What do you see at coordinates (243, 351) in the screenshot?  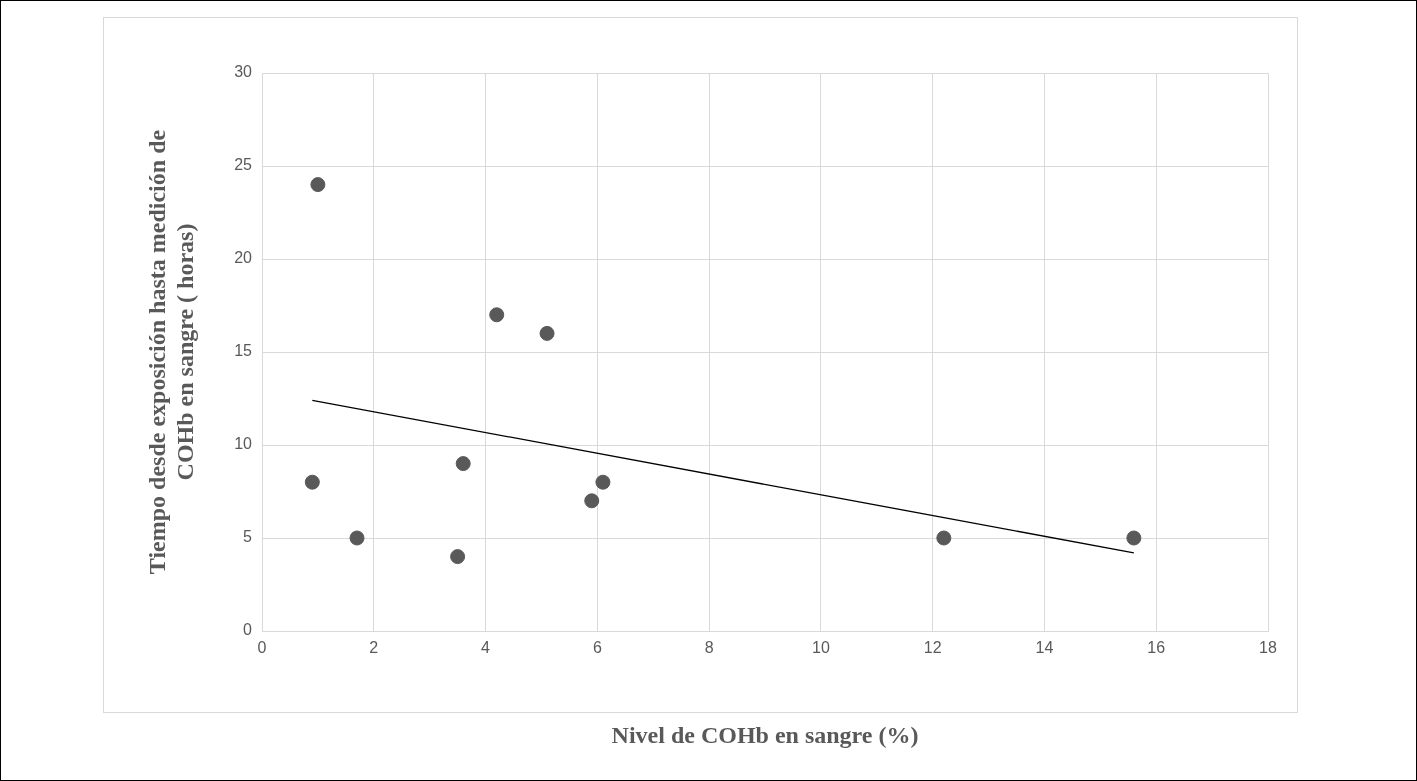 I see `y-tick-label: 15` at bounding box center [243, 351].